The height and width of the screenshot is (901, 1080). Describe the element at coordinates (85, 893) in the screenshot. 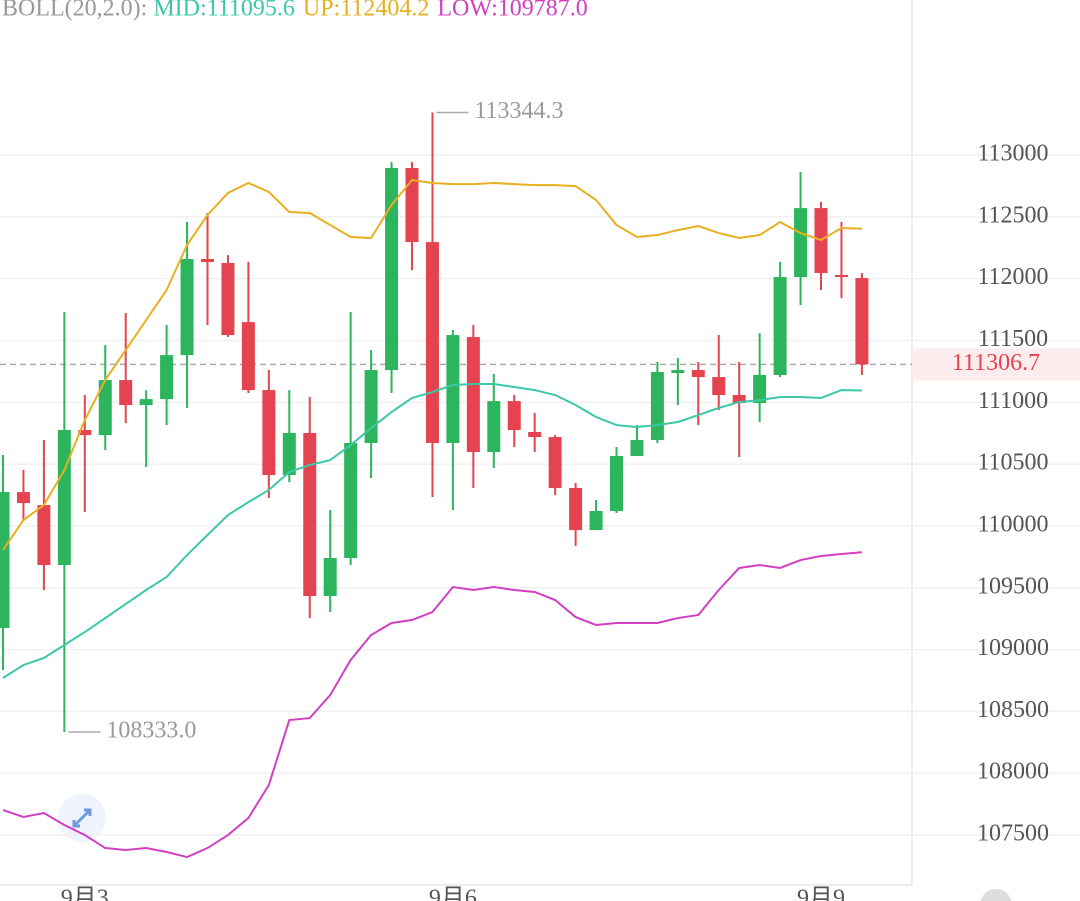

I see `x-tick-label: 9月3` at that location.